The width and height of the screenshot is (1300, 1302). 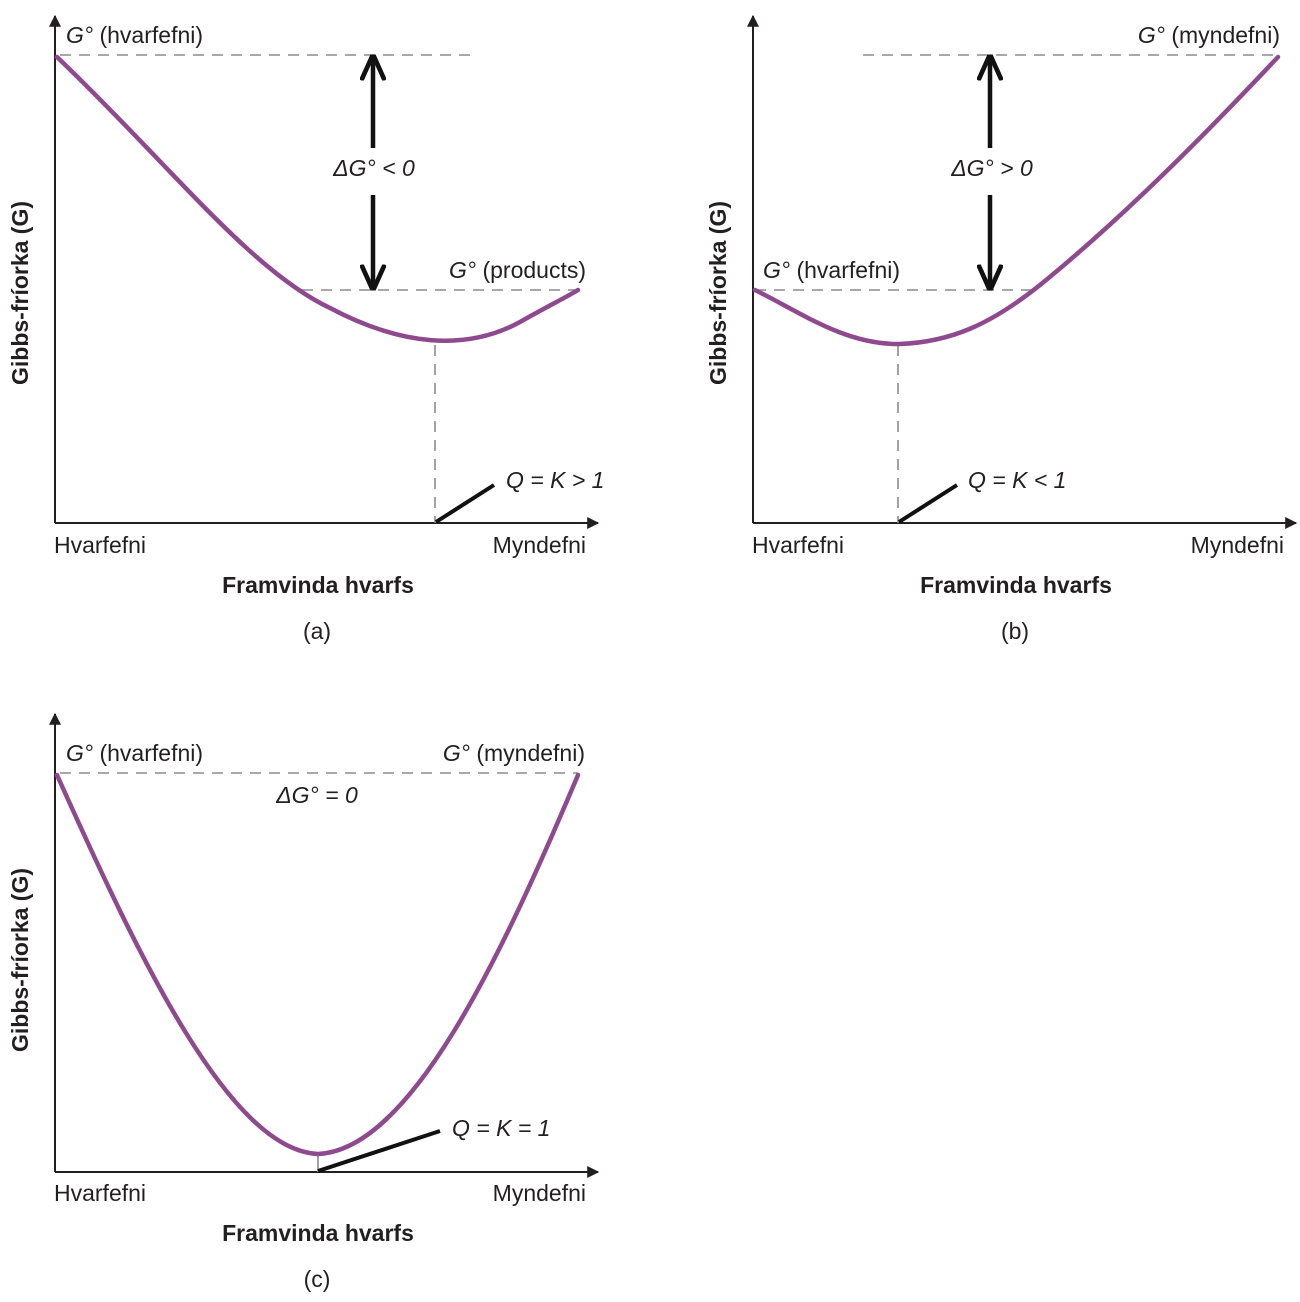 I want to click on panel-a-g-top-label: G° (hvarfefni), so click(x=134, y=35).